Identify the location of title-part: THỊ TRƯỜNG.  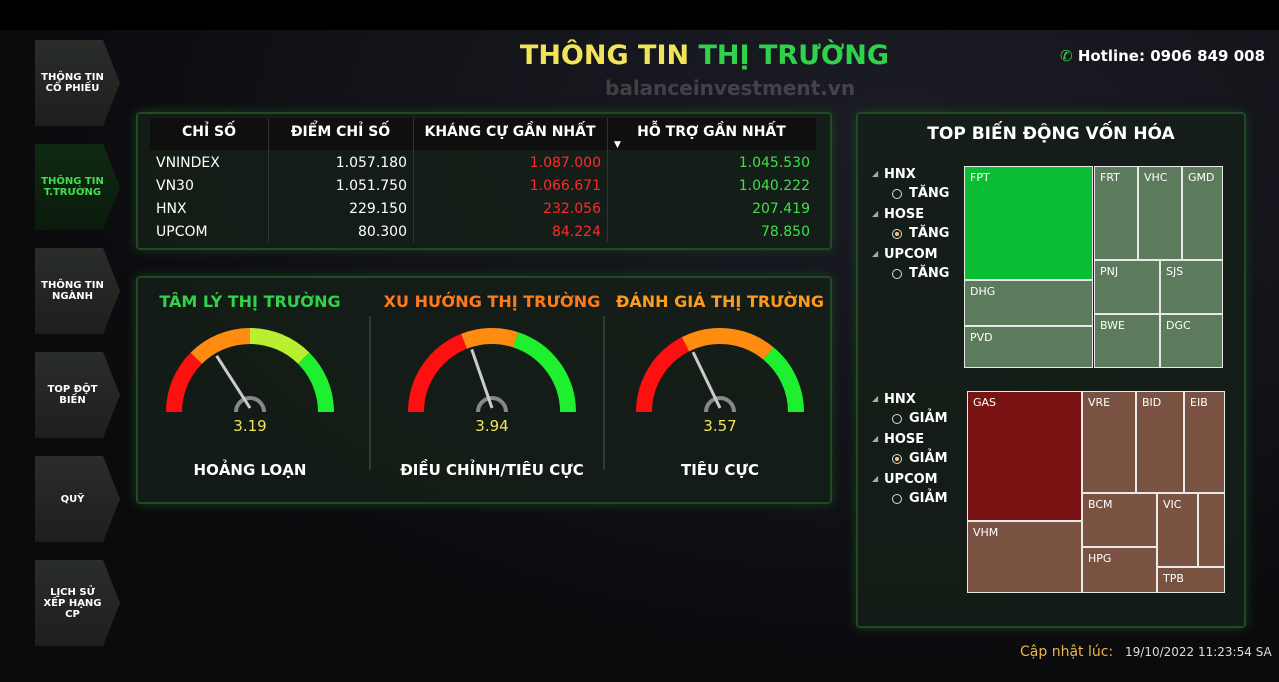
(794, 55).